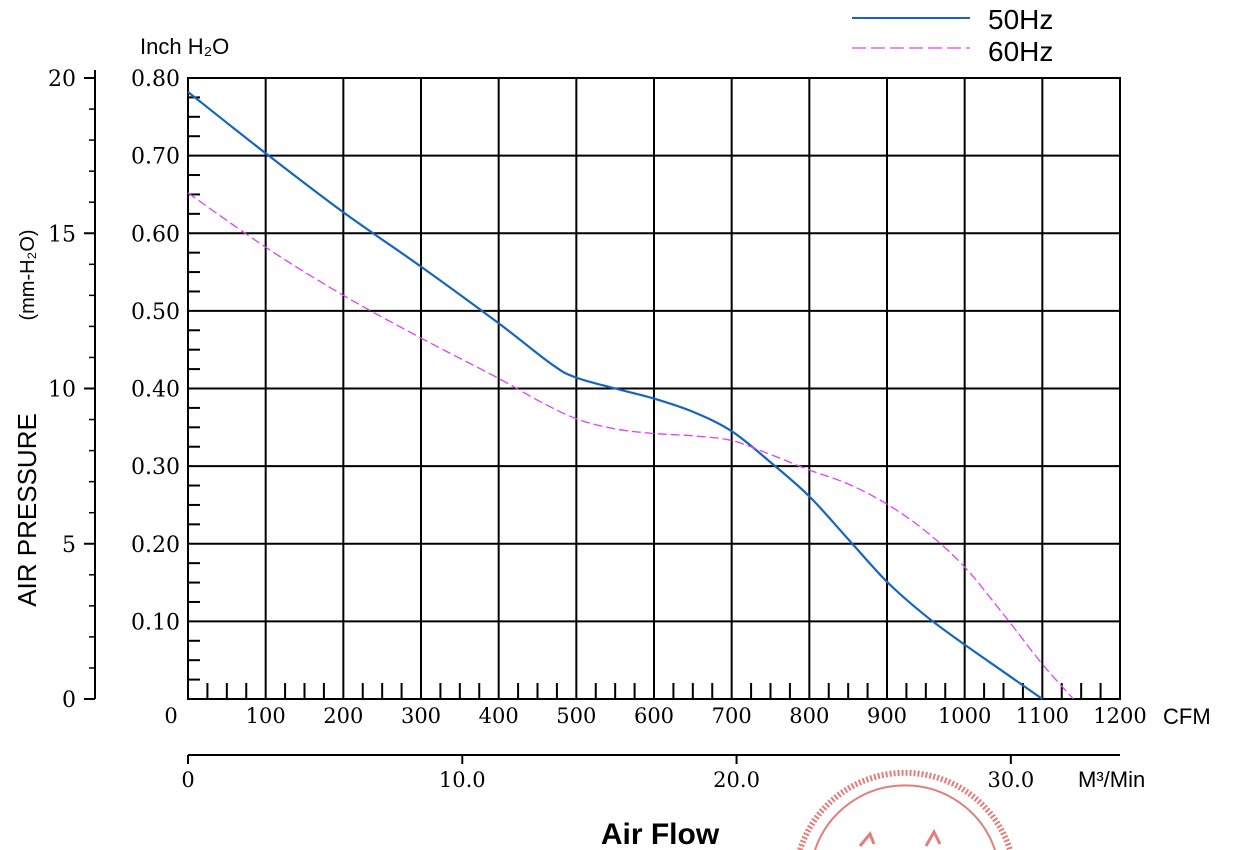 The height and width of the screenshot is (850, 1238). I want to click on x-axis-title: Air Flow, so click(660, 834).